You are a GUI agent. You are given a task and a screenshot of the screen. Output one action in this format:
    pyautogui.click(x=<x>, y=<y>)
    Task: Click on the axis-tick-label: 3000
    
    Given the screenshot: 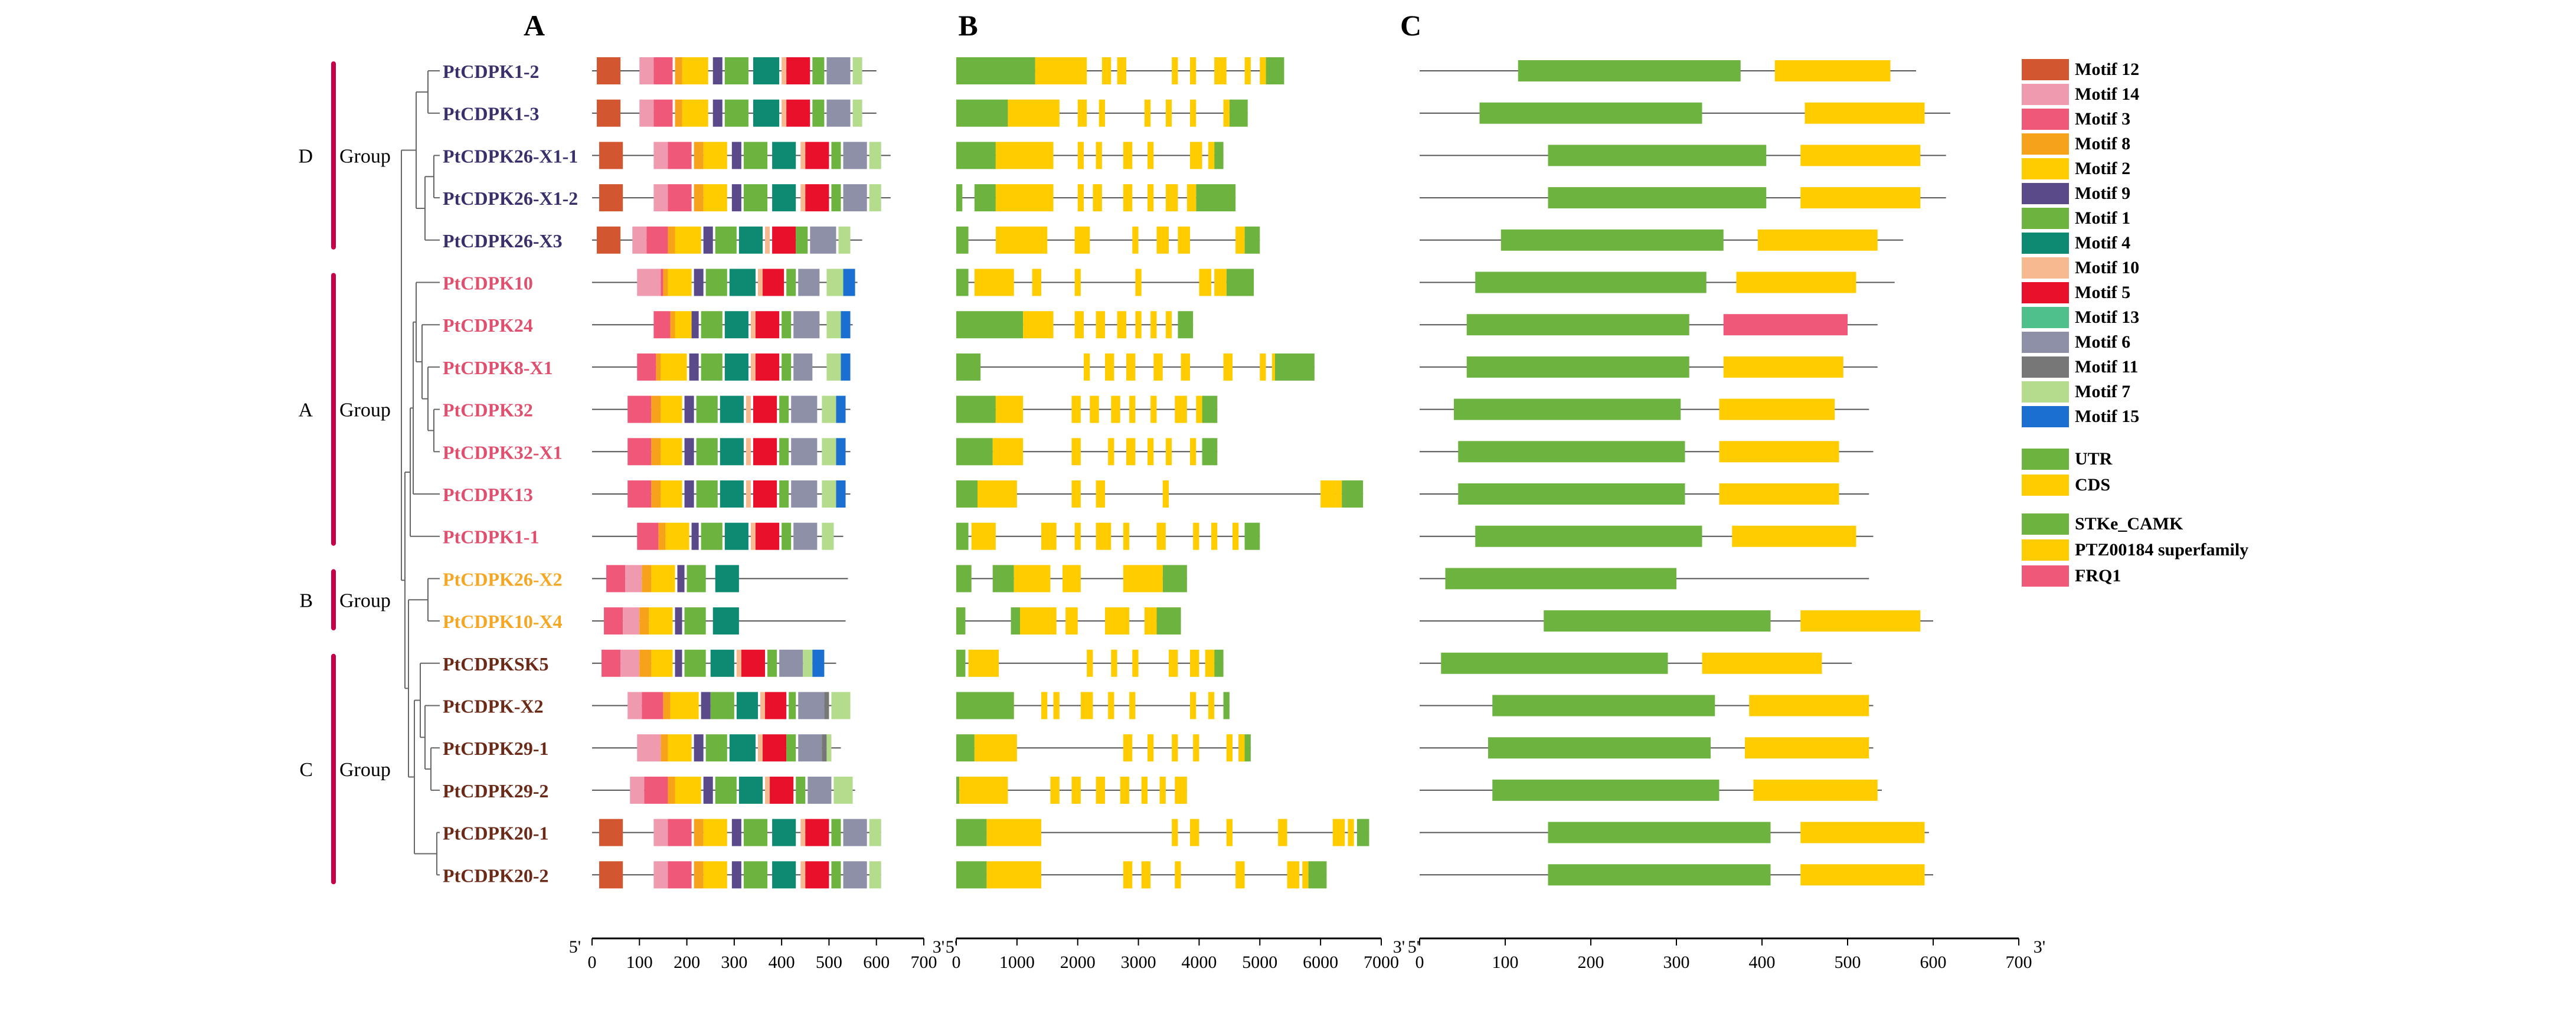 What is the action you would take?
    pyautogui.click(x=1138, y=962)
    